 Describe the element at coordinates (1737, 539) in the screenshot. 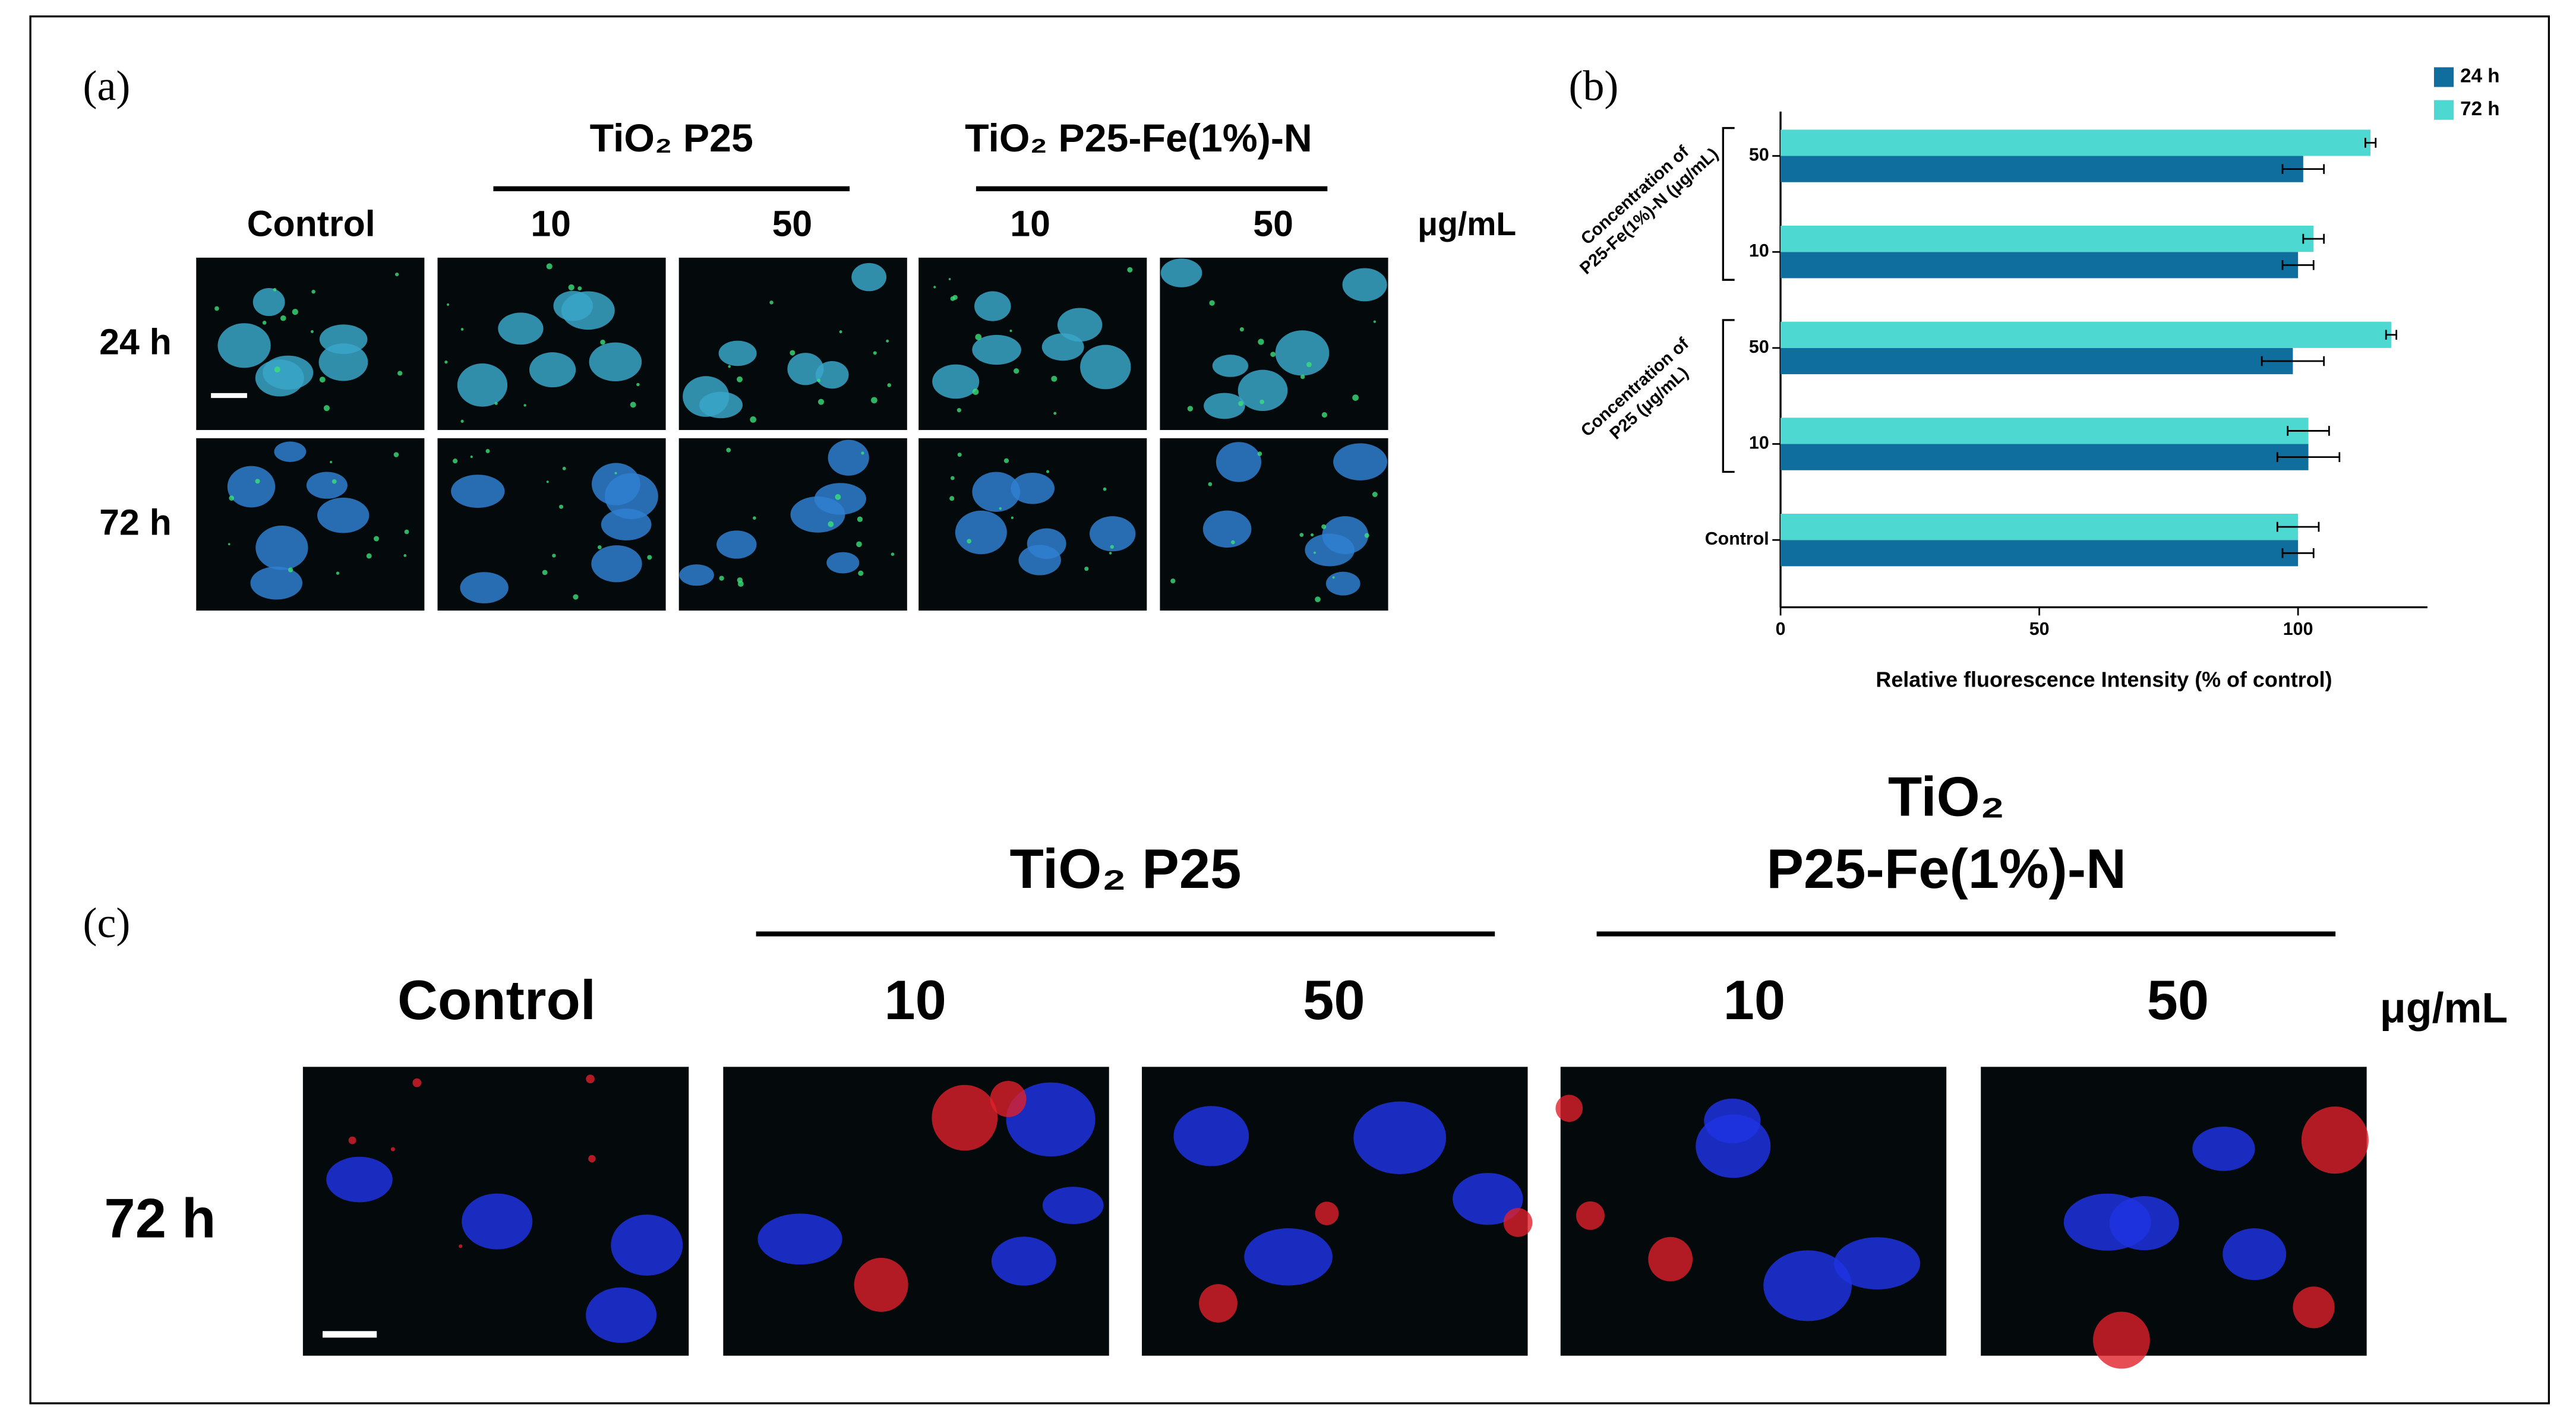

I see `y-tick-label: Control` at that location.